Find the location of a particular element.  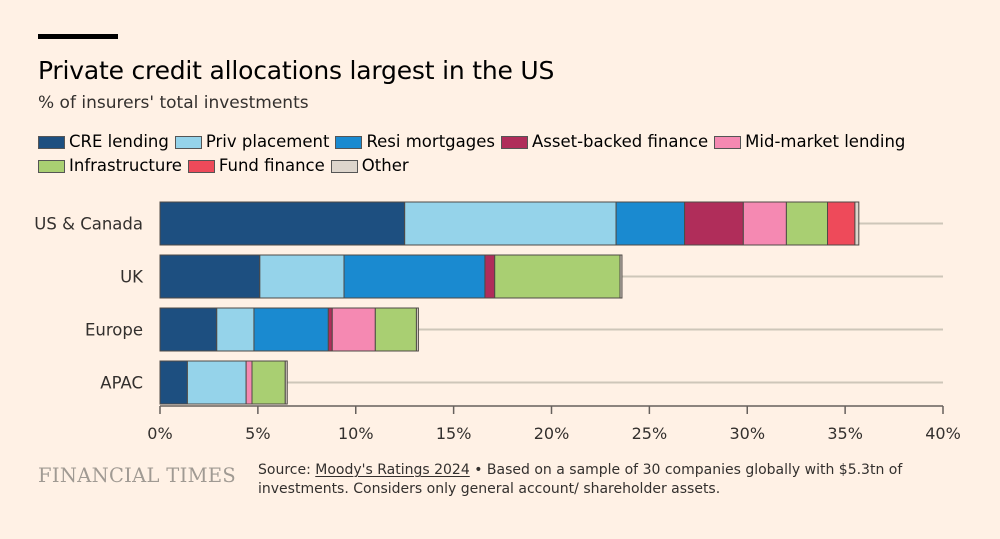

legend-label: Mid-market lending is located at coordinates (825, 141).